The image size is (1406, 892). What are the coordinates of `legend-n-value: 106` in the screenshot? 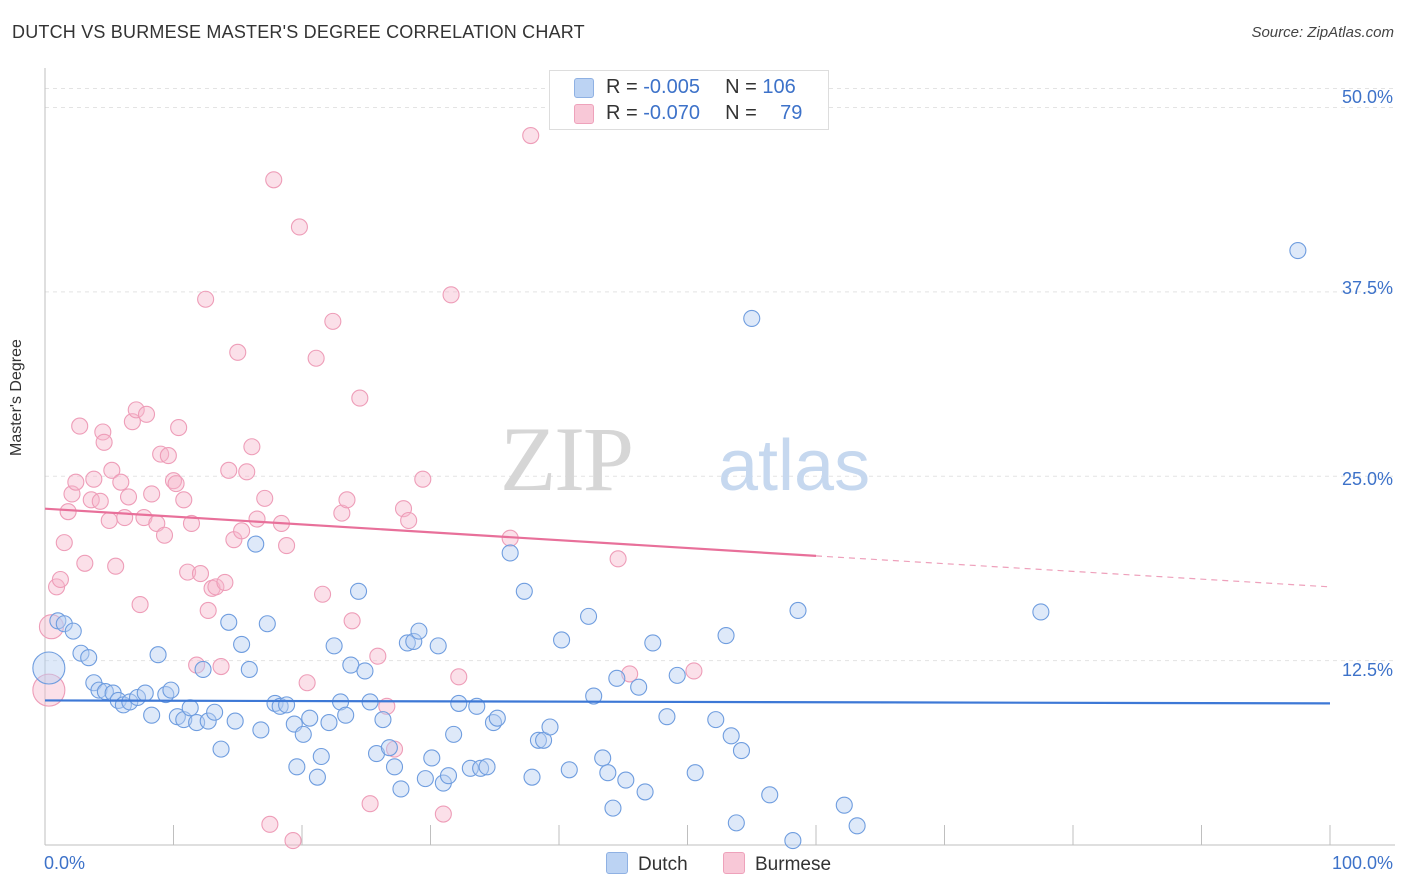 It's located at (779, 87).